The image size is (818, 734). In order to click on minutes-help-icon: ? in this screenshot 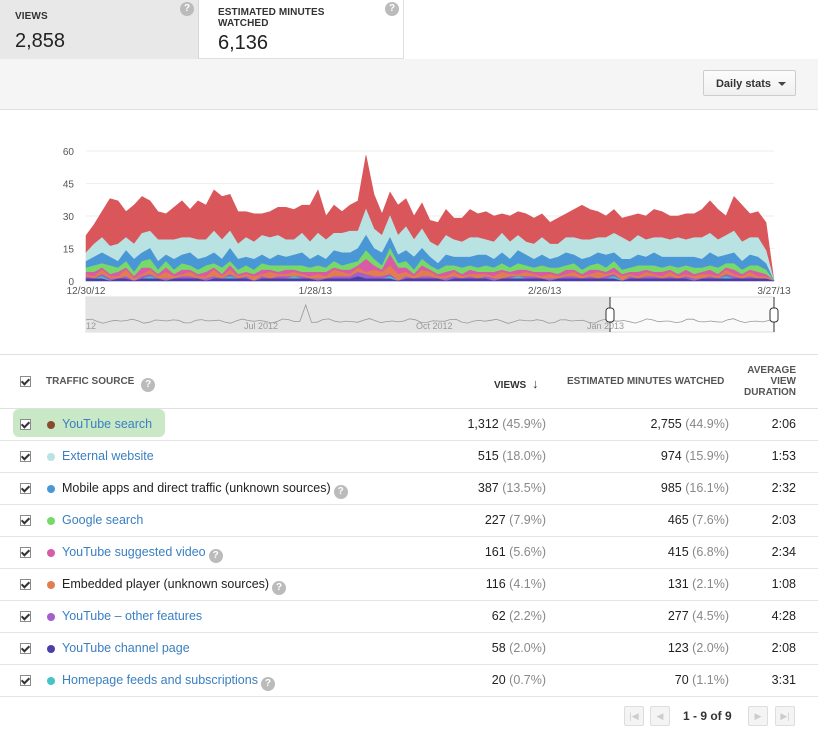, I will do `click(392, 9)`.